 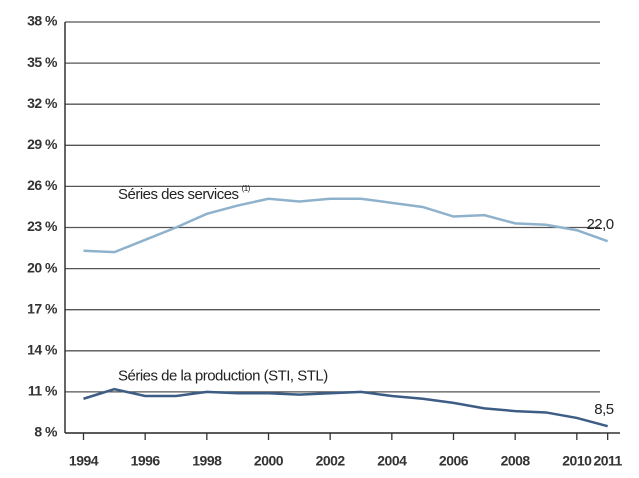 What do you see at coordinates (607, 461) in the screenshot?
I see `x-tick-label: 2011` at bounding box center [607, 461].